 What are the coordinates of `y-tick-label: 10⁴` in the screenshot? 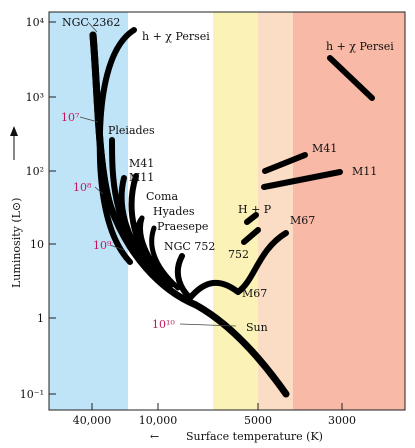 It's located at (35, 22).